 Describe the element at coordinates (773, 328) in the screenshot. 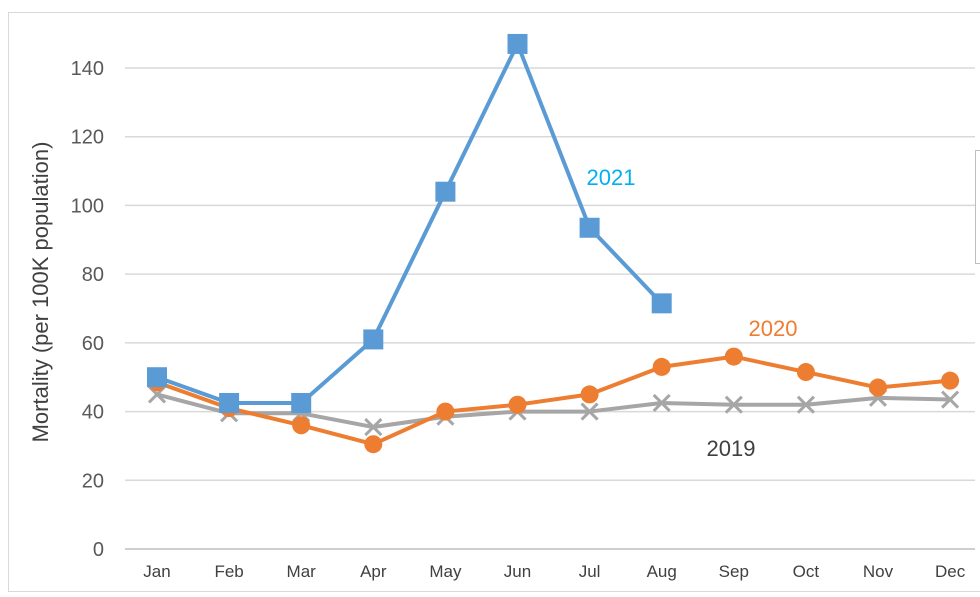

I see `annotation-2020: 2020` at that location.